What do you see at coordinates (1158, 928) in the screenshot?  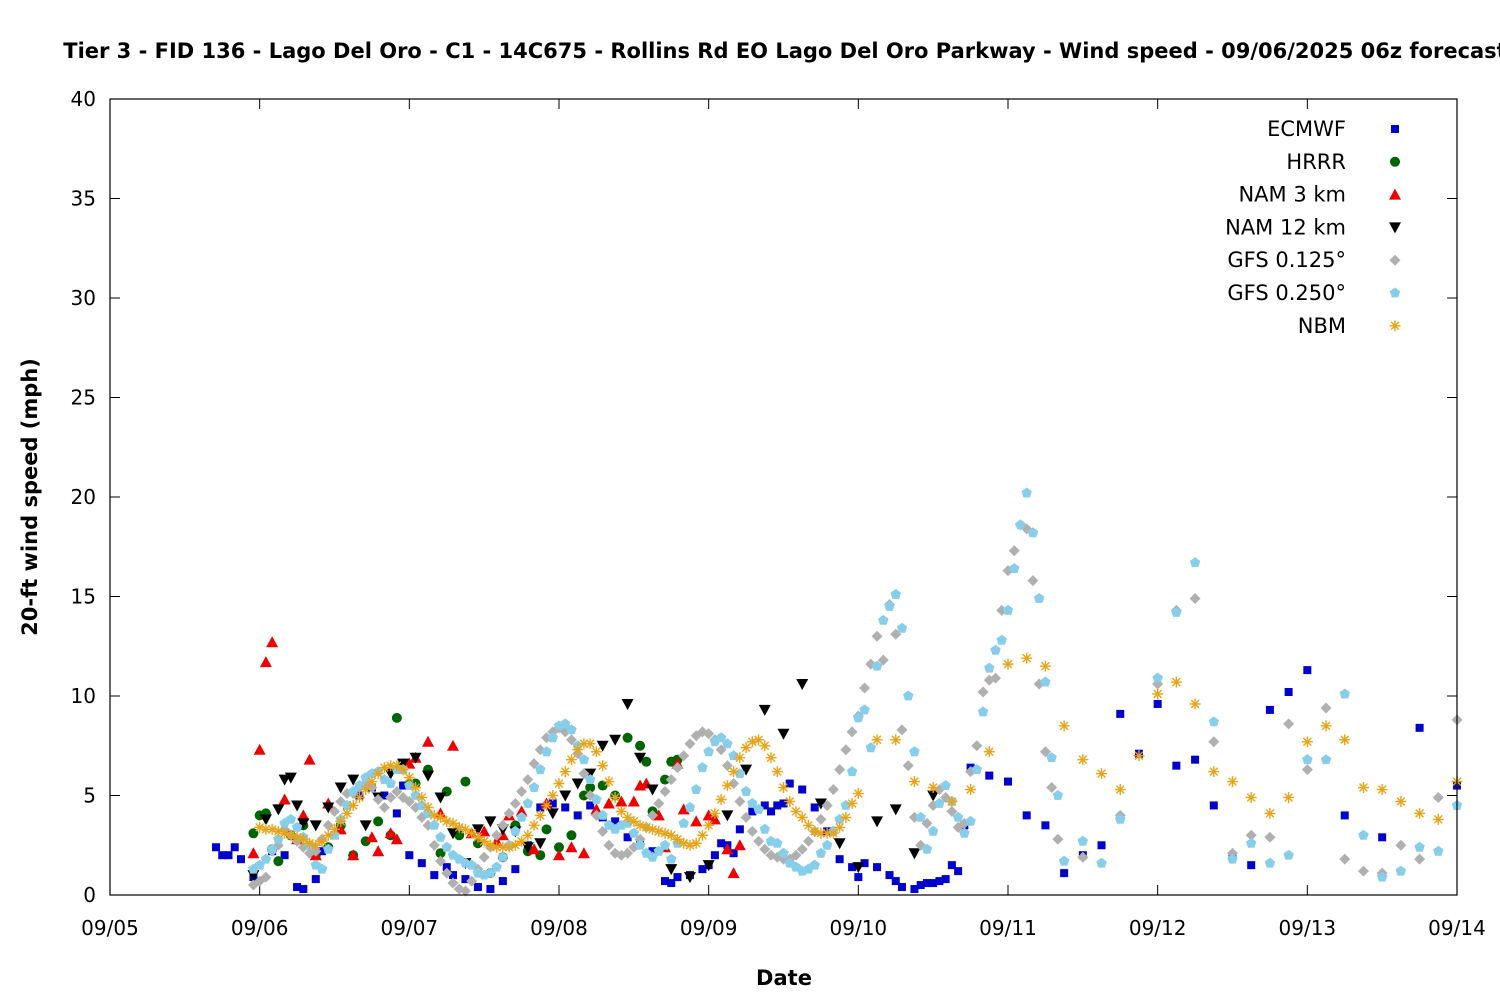 I see `x-tick-label: 09/12` at bounding box center [1158, 928].